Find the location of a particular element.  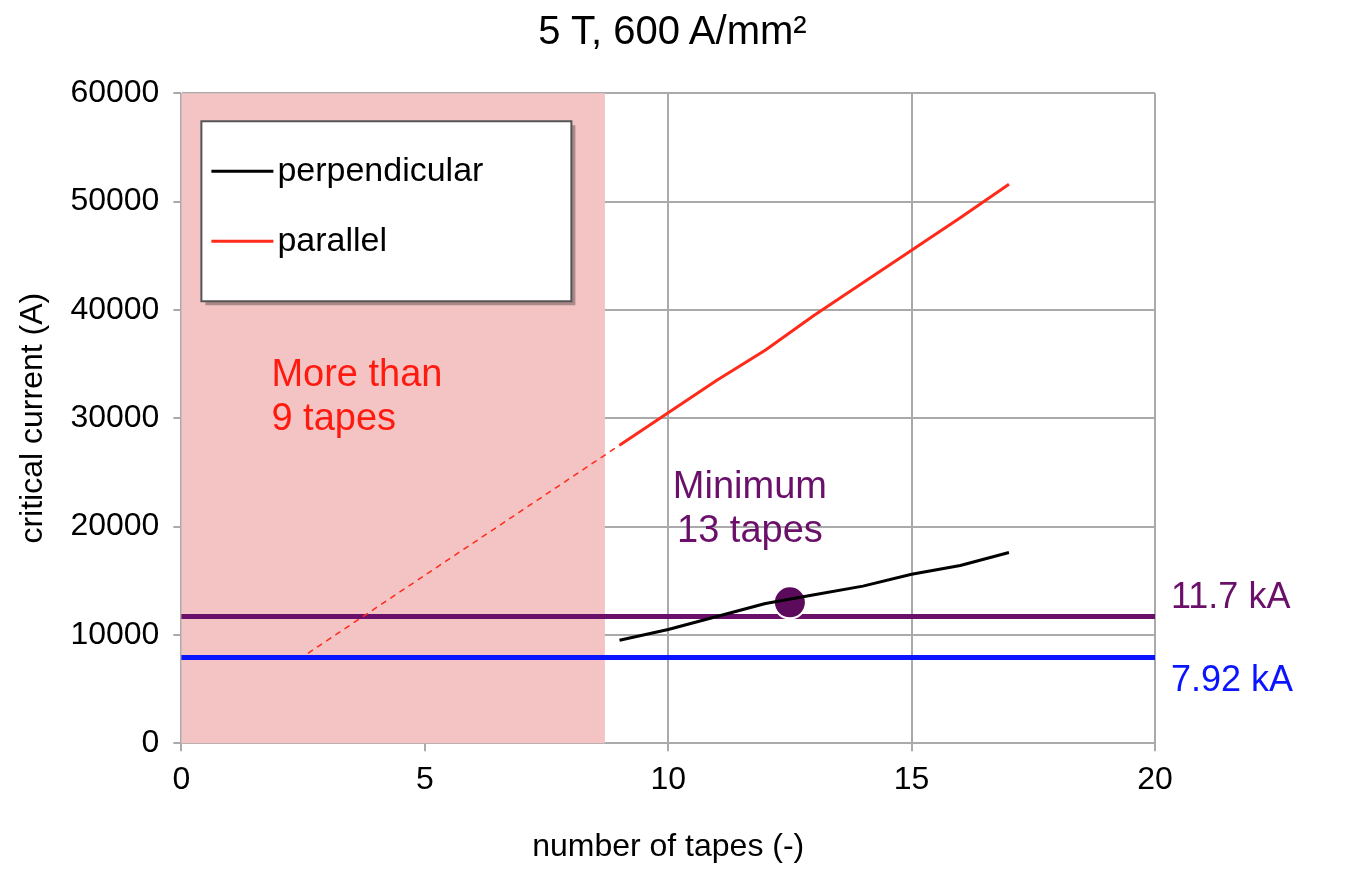

ref-line-label: 11.7 kA is located at coordinates (1231, 596).